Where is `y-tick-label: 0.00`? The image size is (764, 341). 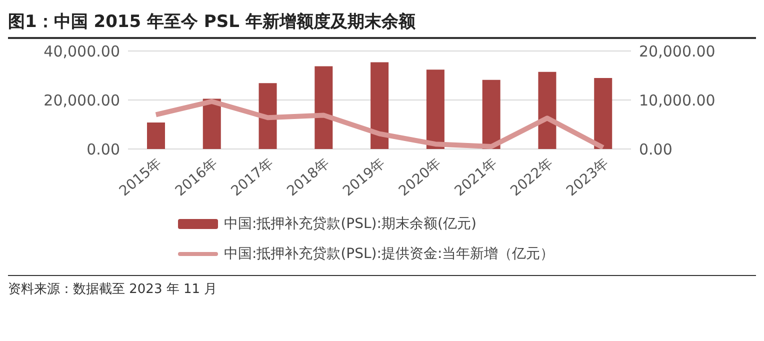
y-tick-label: 0.00 is located at coordinates (103, 149).